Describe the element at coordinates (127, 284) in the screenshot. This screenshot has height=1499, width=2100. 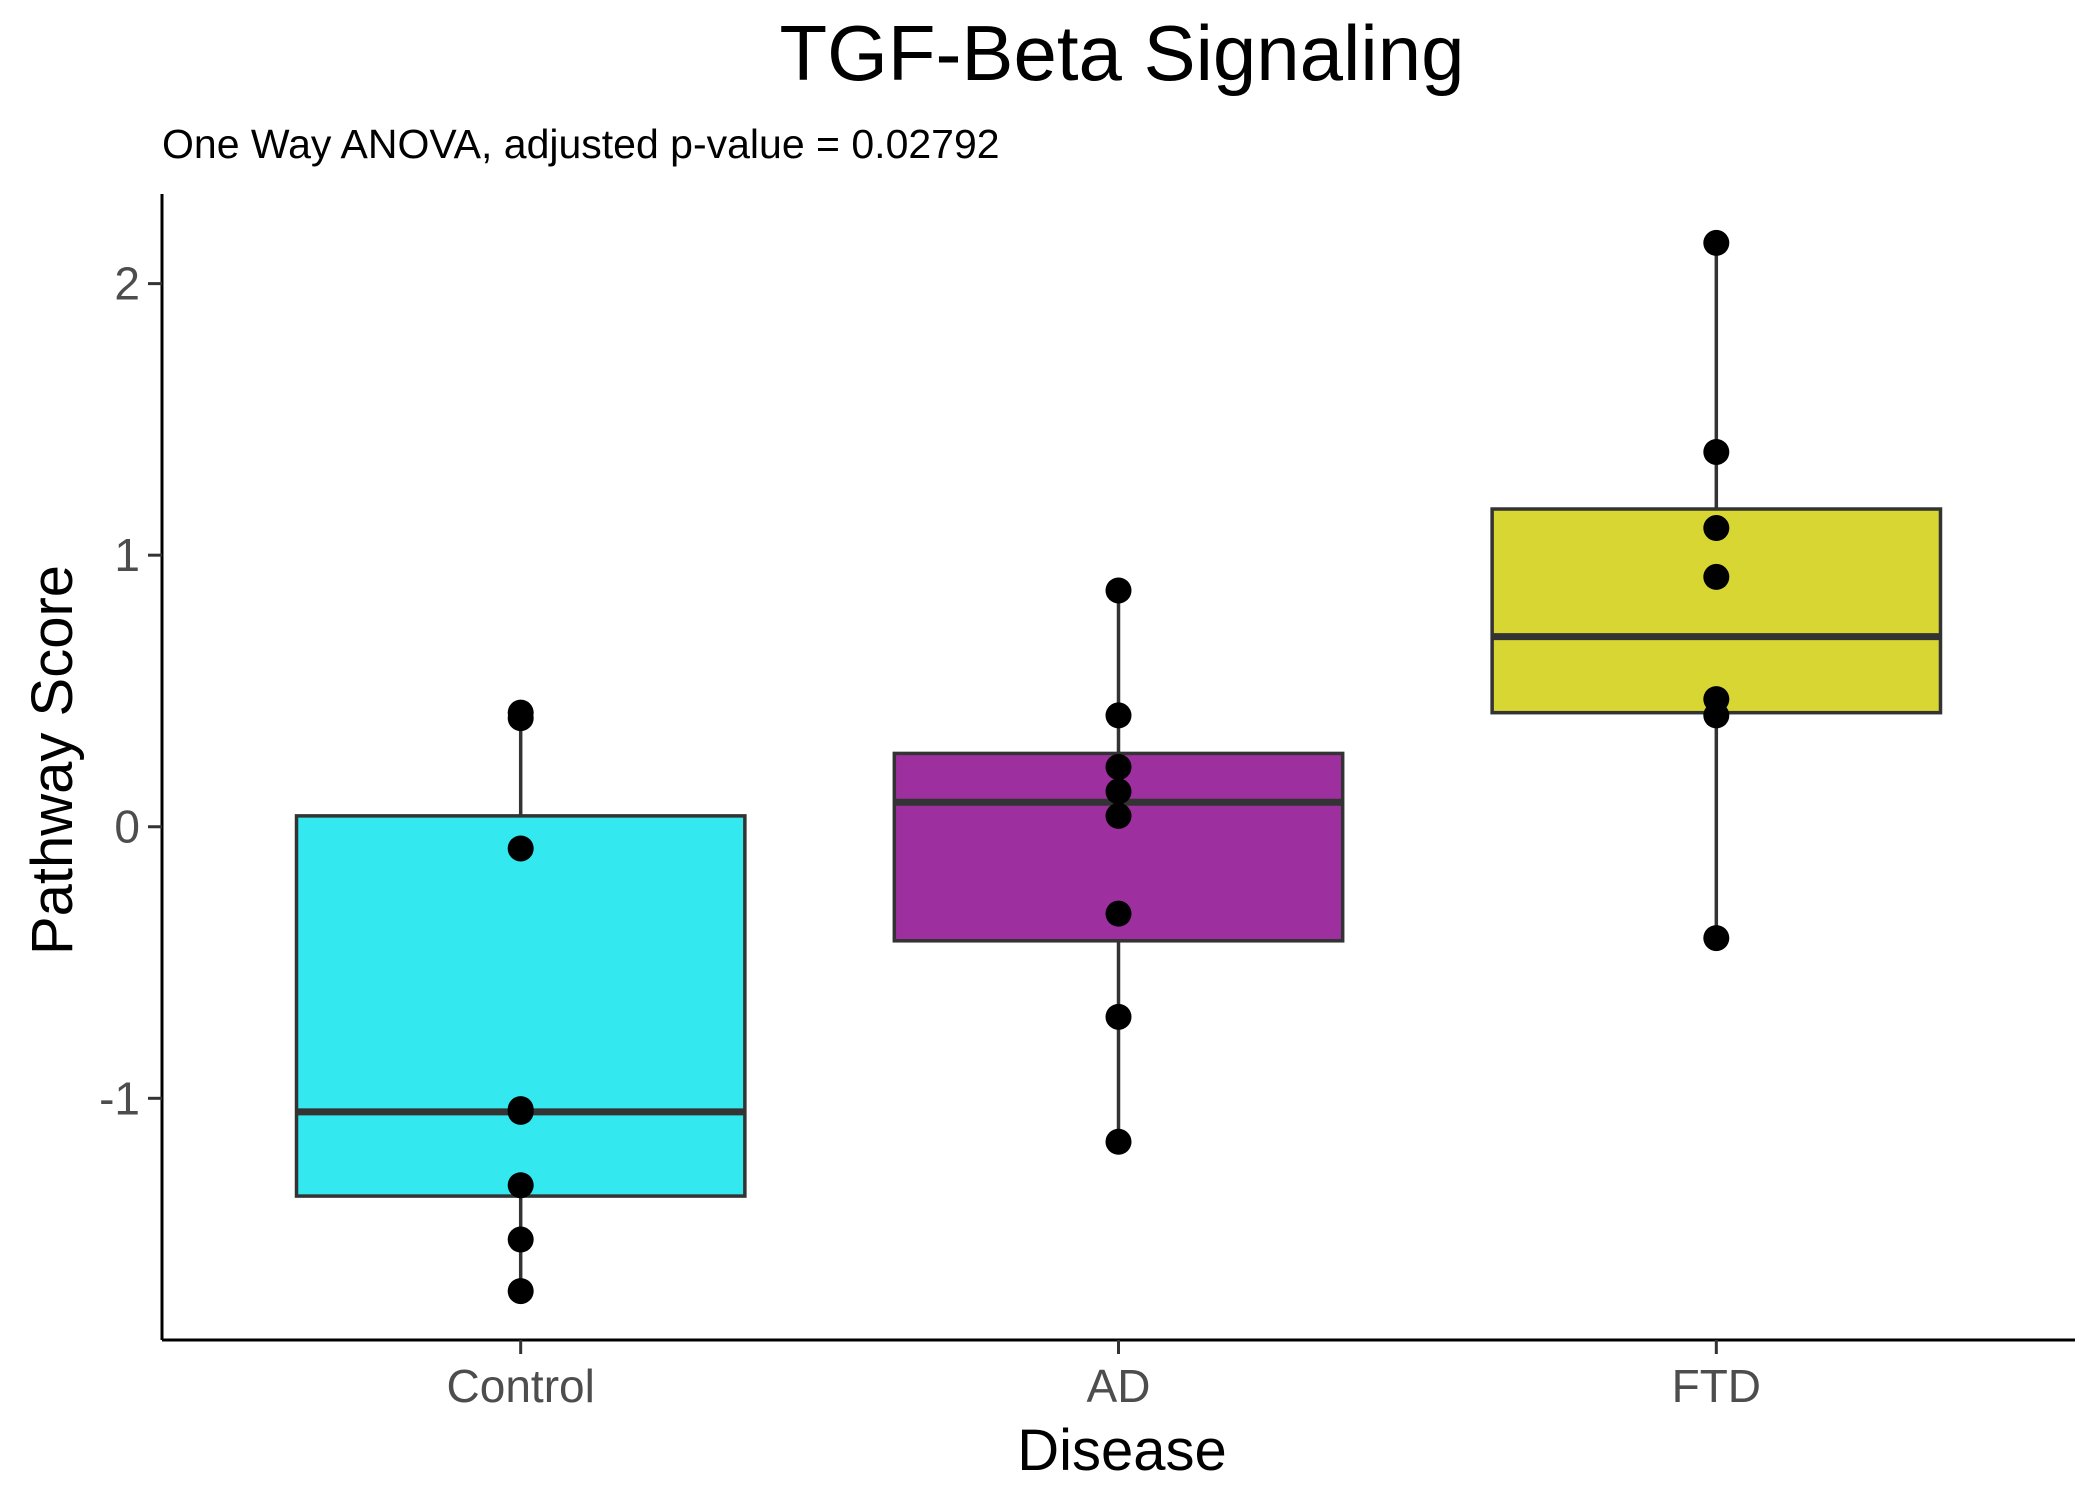
I see `y-tick-label: 2` at that location.